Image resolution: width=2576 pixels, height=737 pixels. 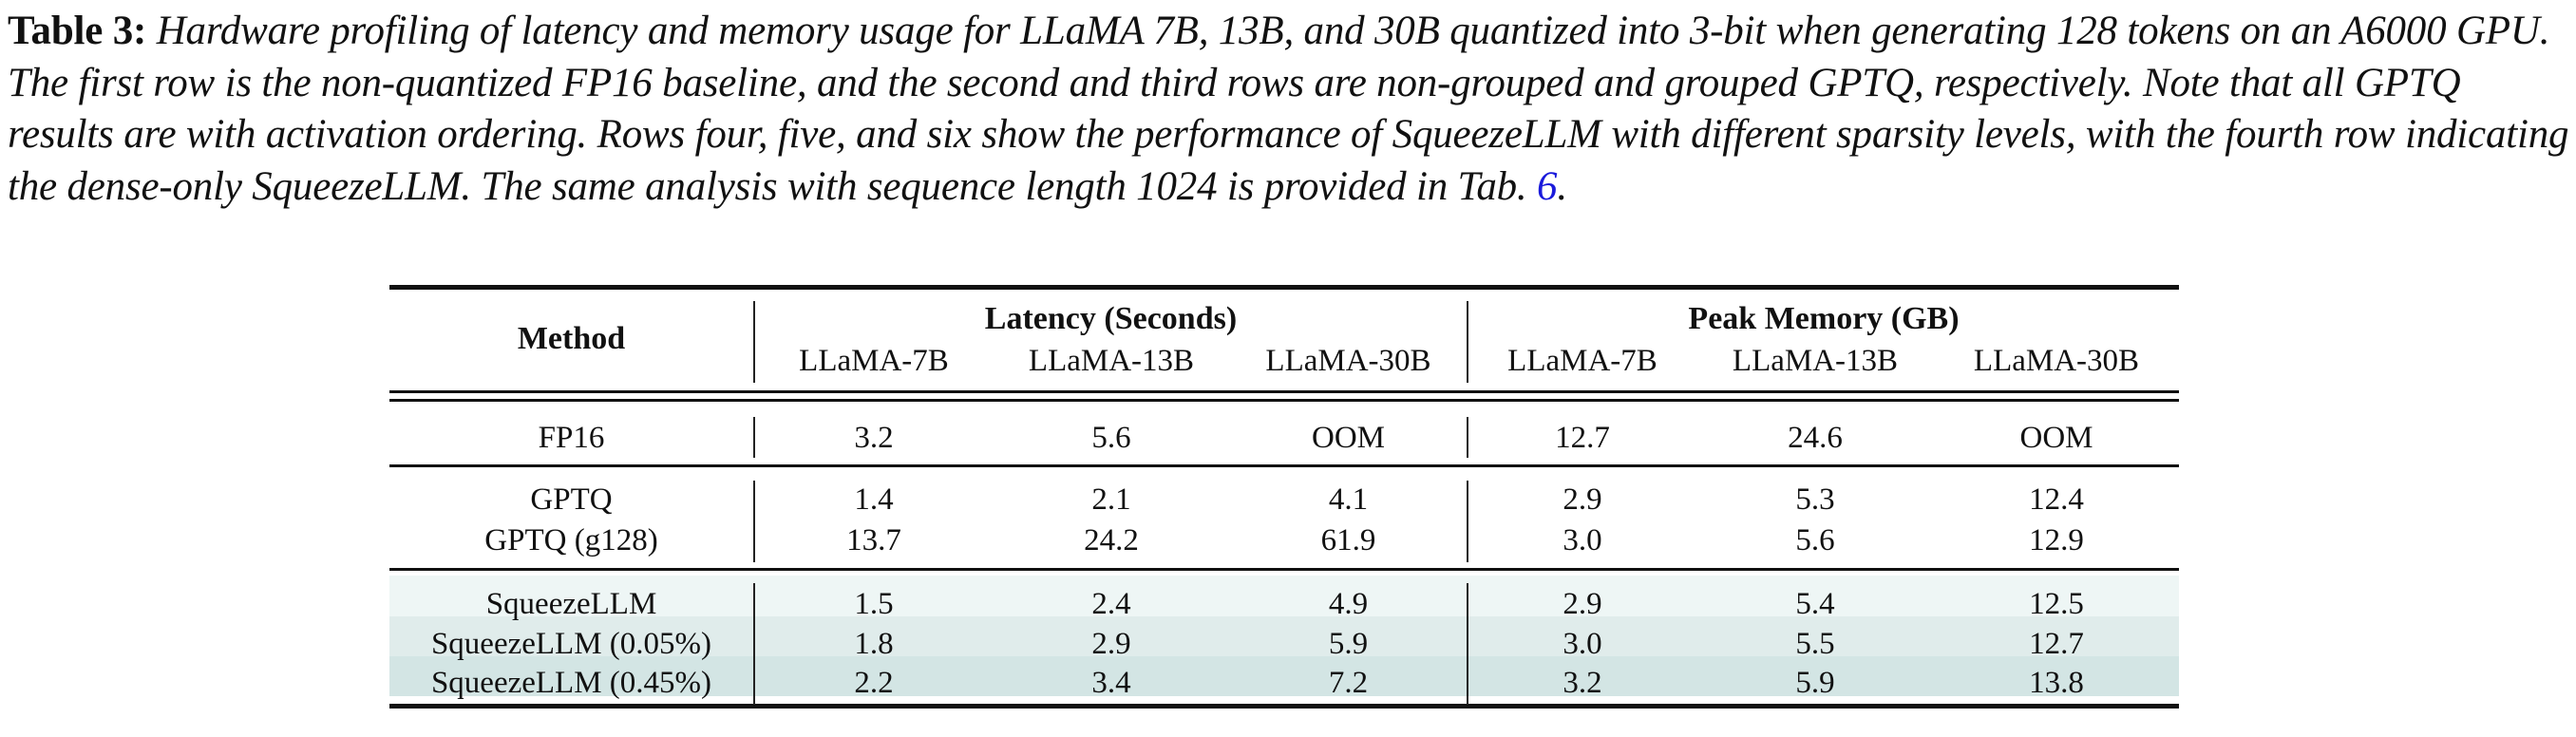 What do you see at coordinates (2056, 644) in the screenshot?
I see `cell-memory-30b: 12.7` at bounding box center [2056, 644].